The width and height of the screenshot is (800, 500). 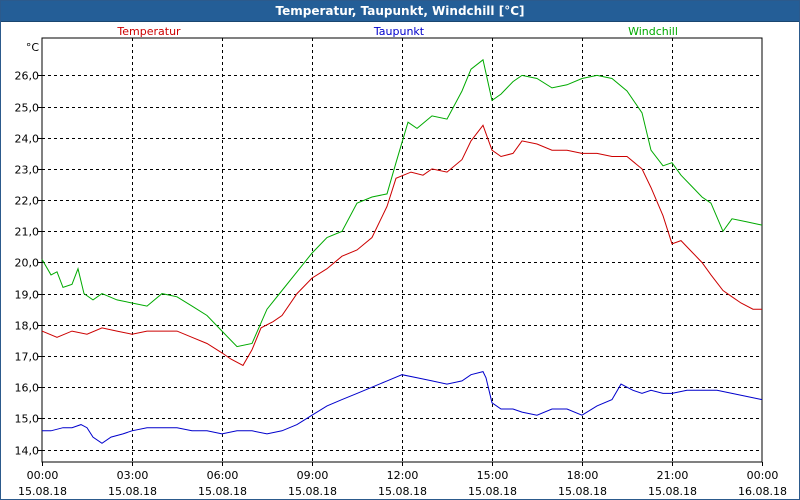 I want to click on x-tick-label-time: 15:00, so click(x=493, y=475).